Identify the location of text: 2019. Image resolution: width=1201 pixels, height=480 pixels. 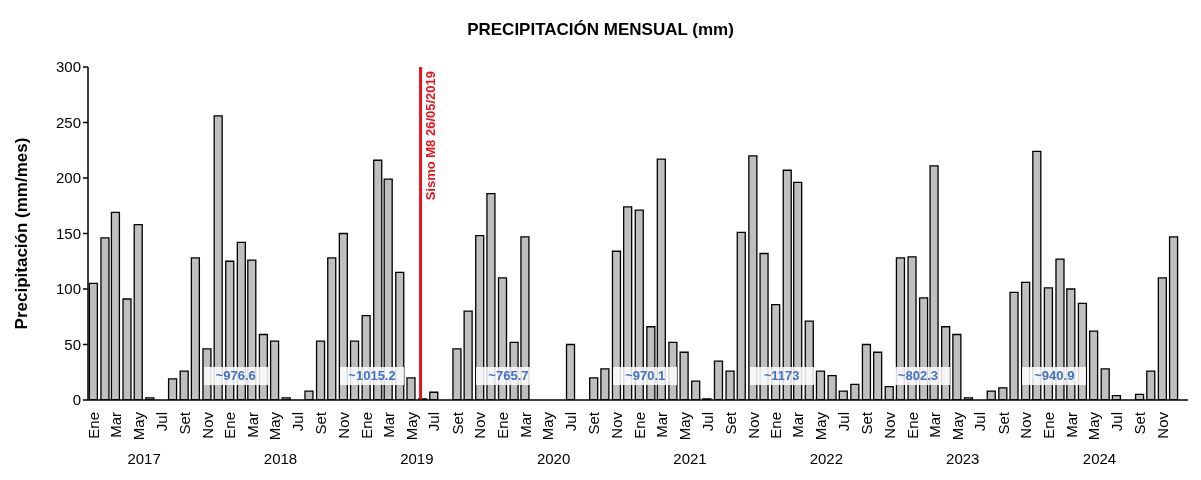
(417, 458).